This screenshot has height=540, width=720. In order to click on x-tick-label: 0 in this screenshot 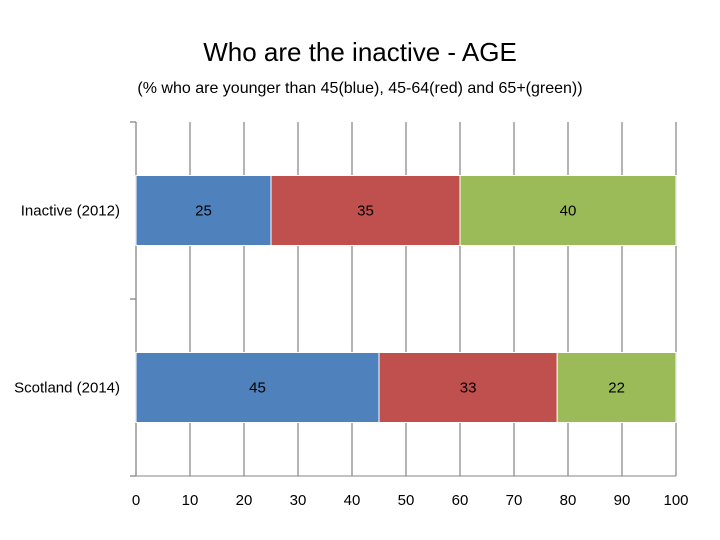, I will do `click(136, 500)`.